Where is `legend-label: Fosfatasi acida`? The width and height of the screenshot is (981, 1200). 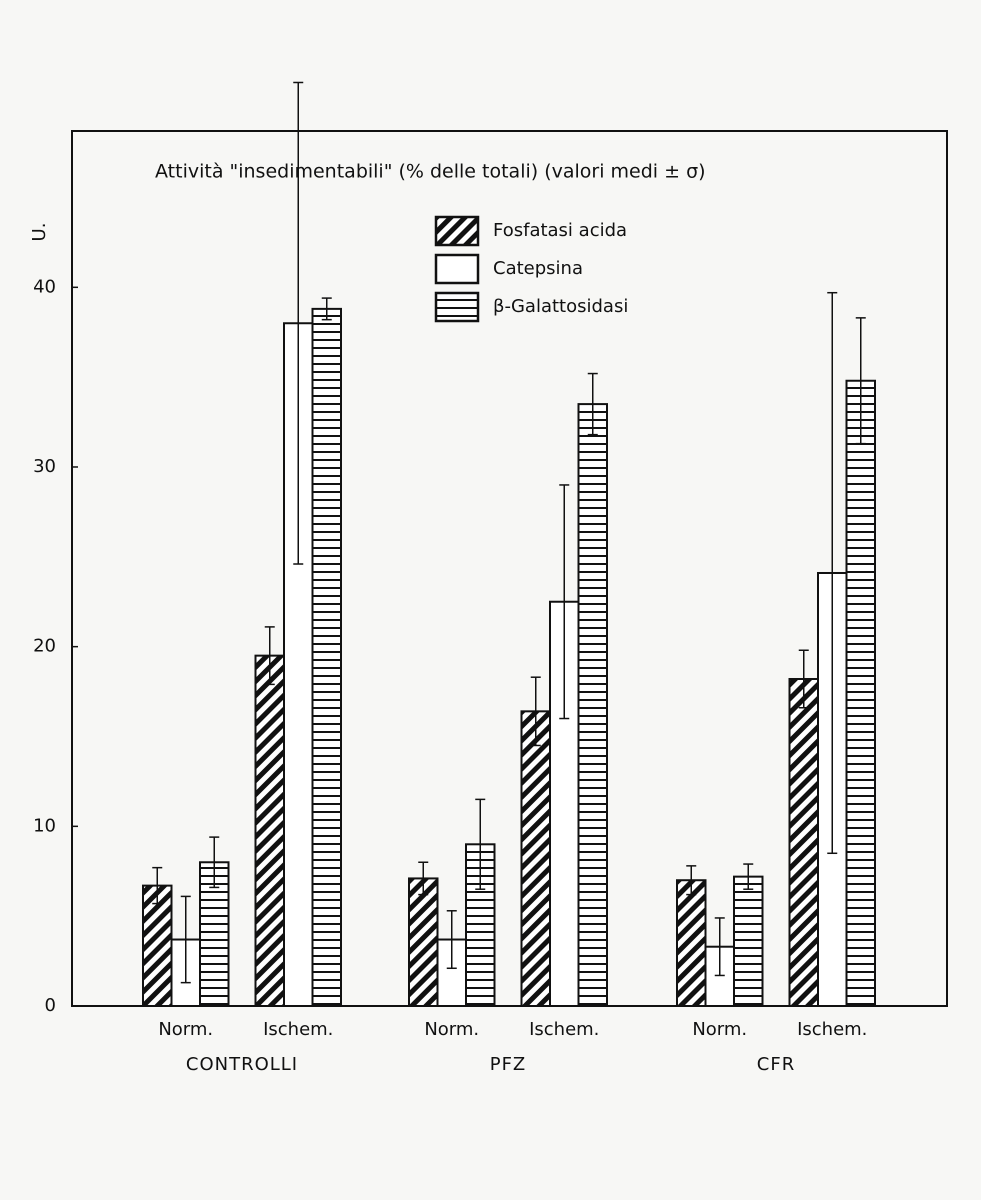
legend-label: Fosfatasi acida is located at coordinates (560, 230).